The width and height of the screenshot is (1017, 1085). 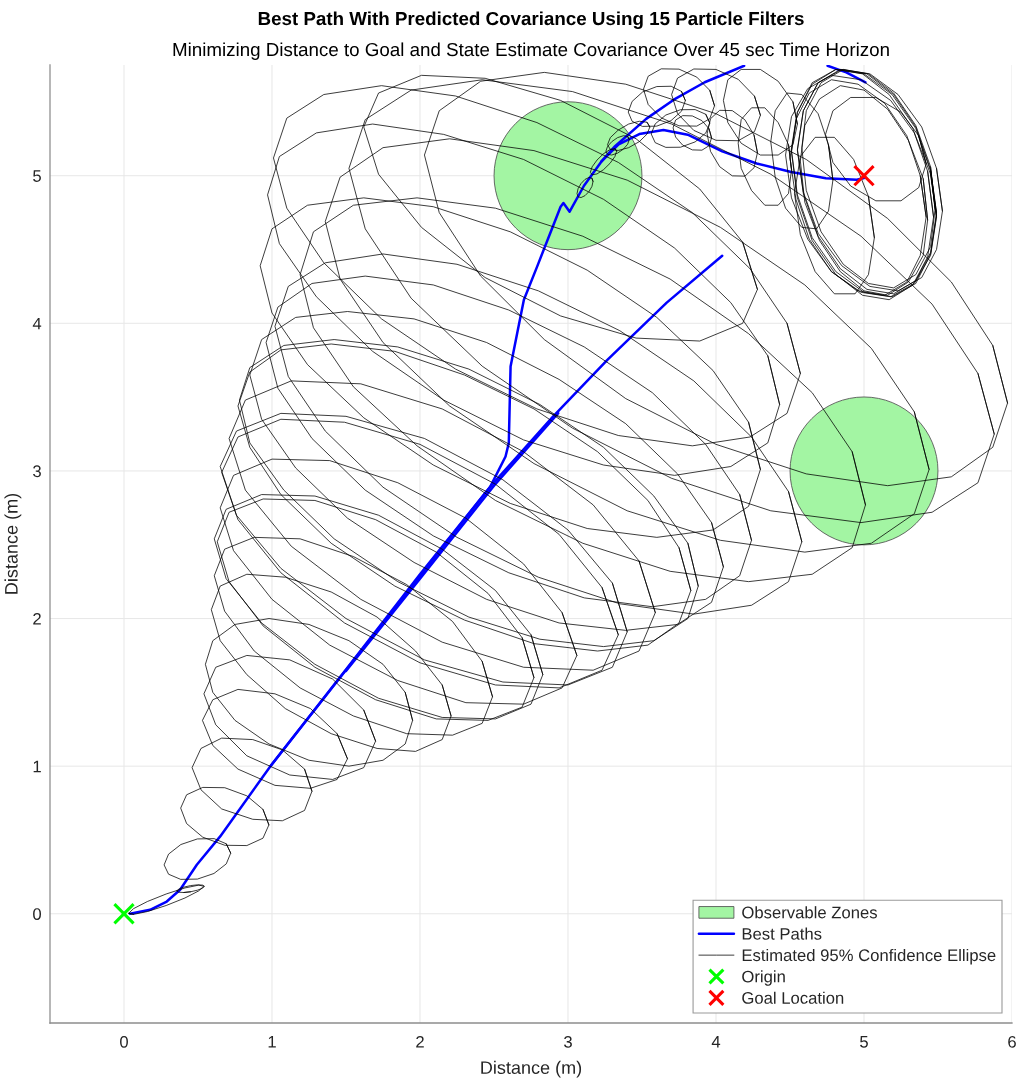 What do you see at coordinates (763, 978) in the screenshot?
I see `legend-label: Origin` at bounding box center [763, 978].